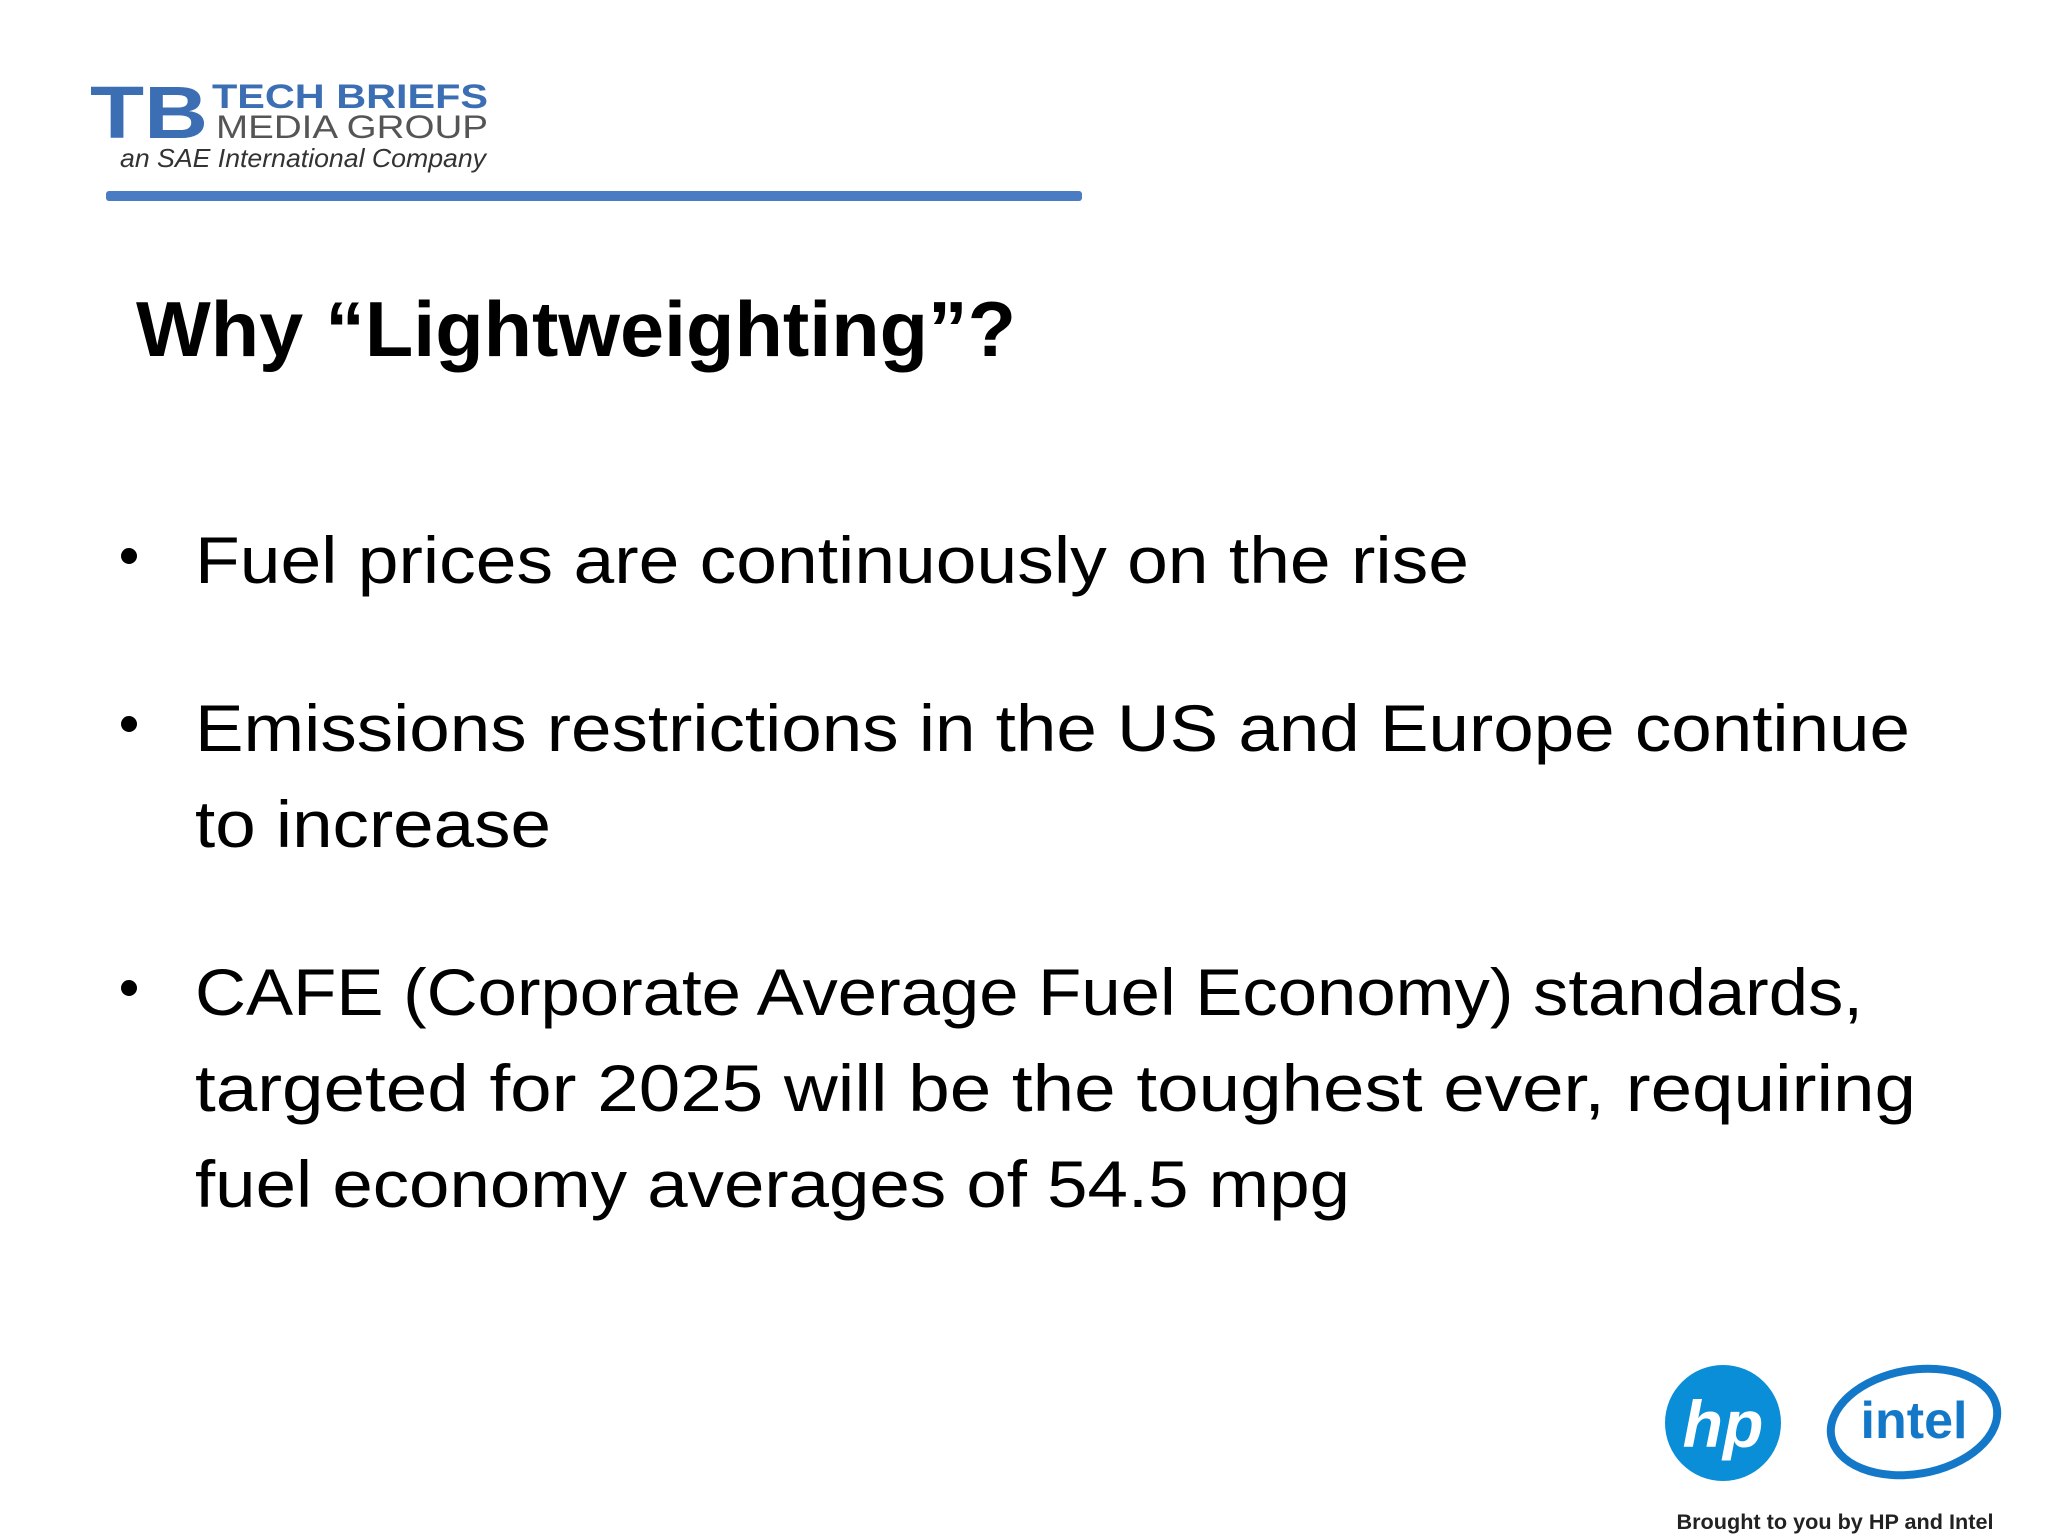 This screenshot has height=1536, width=2048. Describe the element at coordinates (352, 127) in the screenshot. I see `logo-line2: MEDIA GROUP` at that location.